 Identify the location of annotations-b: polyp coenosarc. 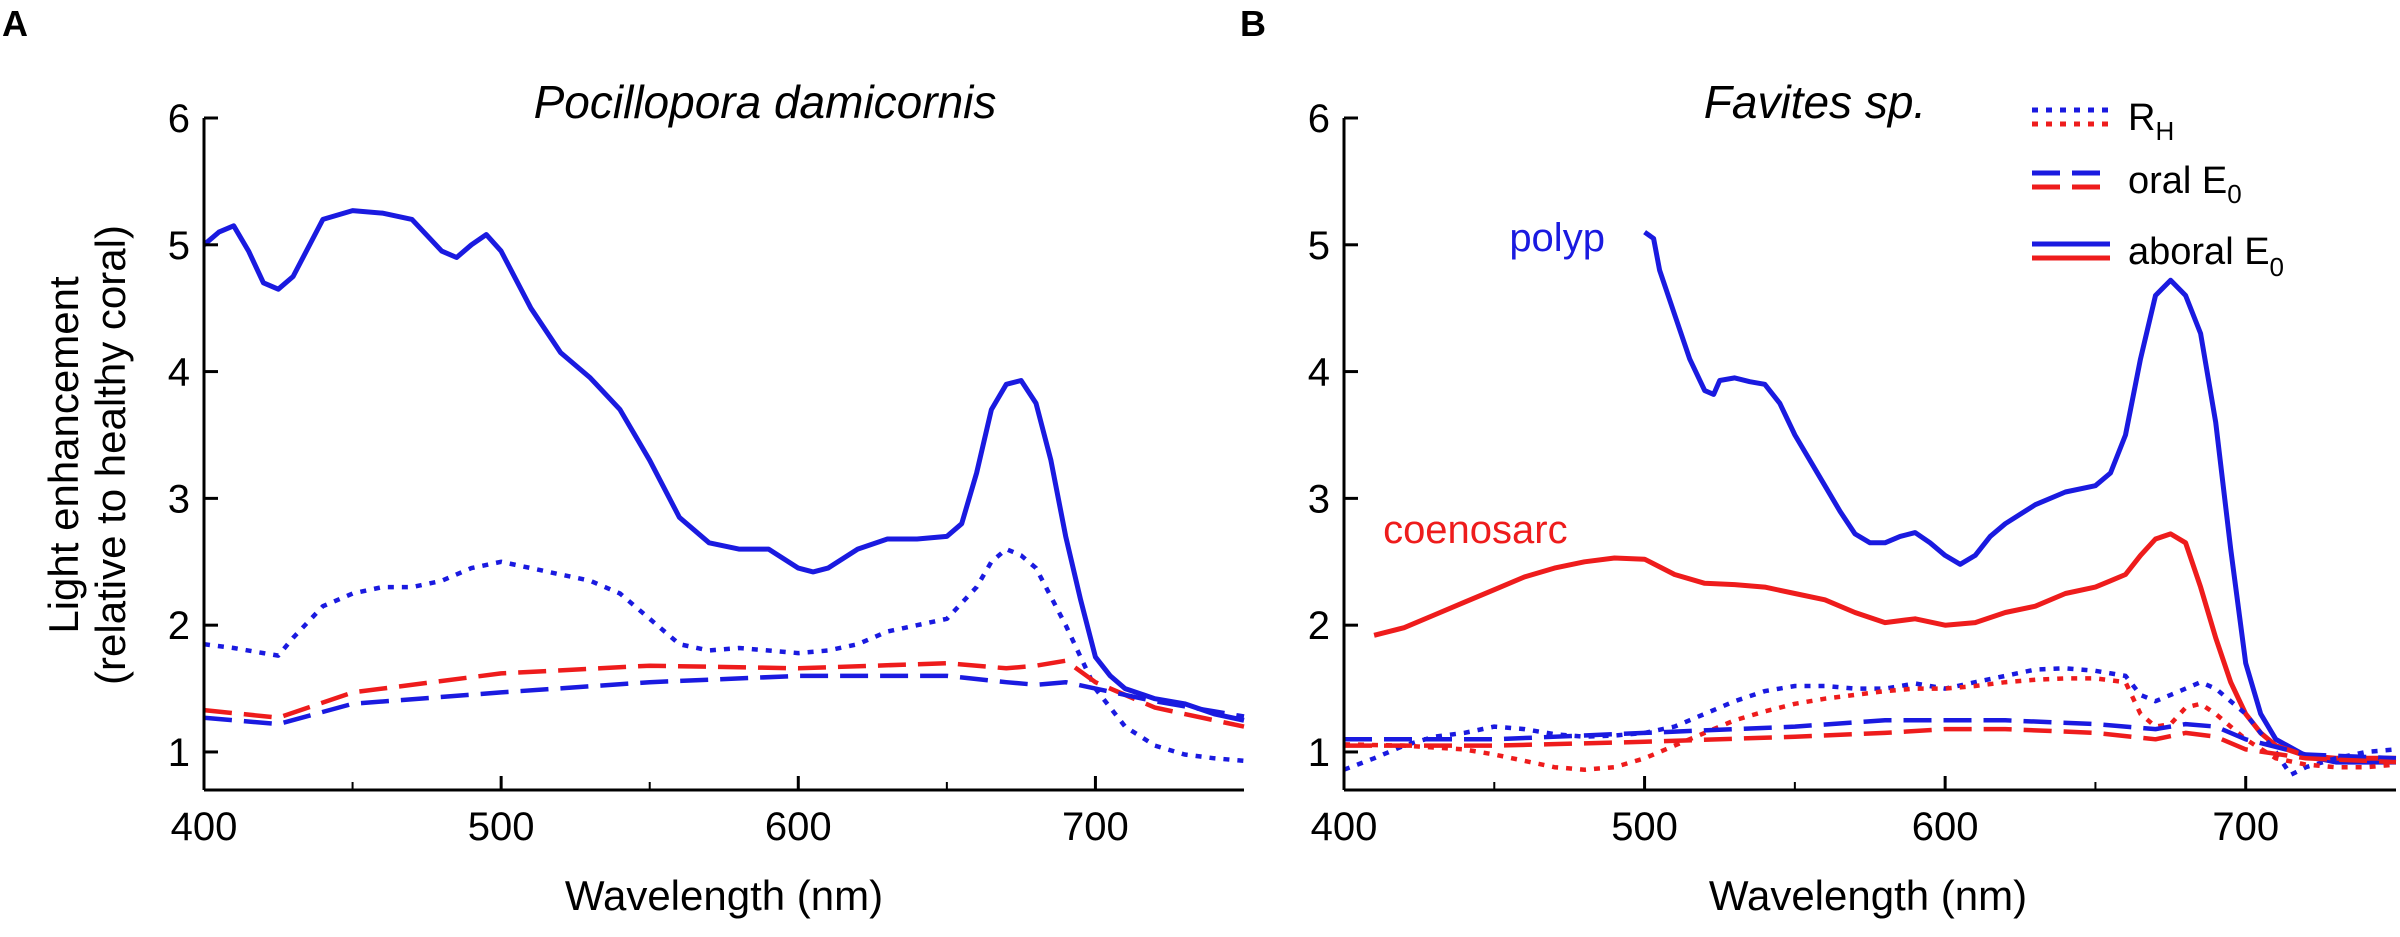
(1494, 384).